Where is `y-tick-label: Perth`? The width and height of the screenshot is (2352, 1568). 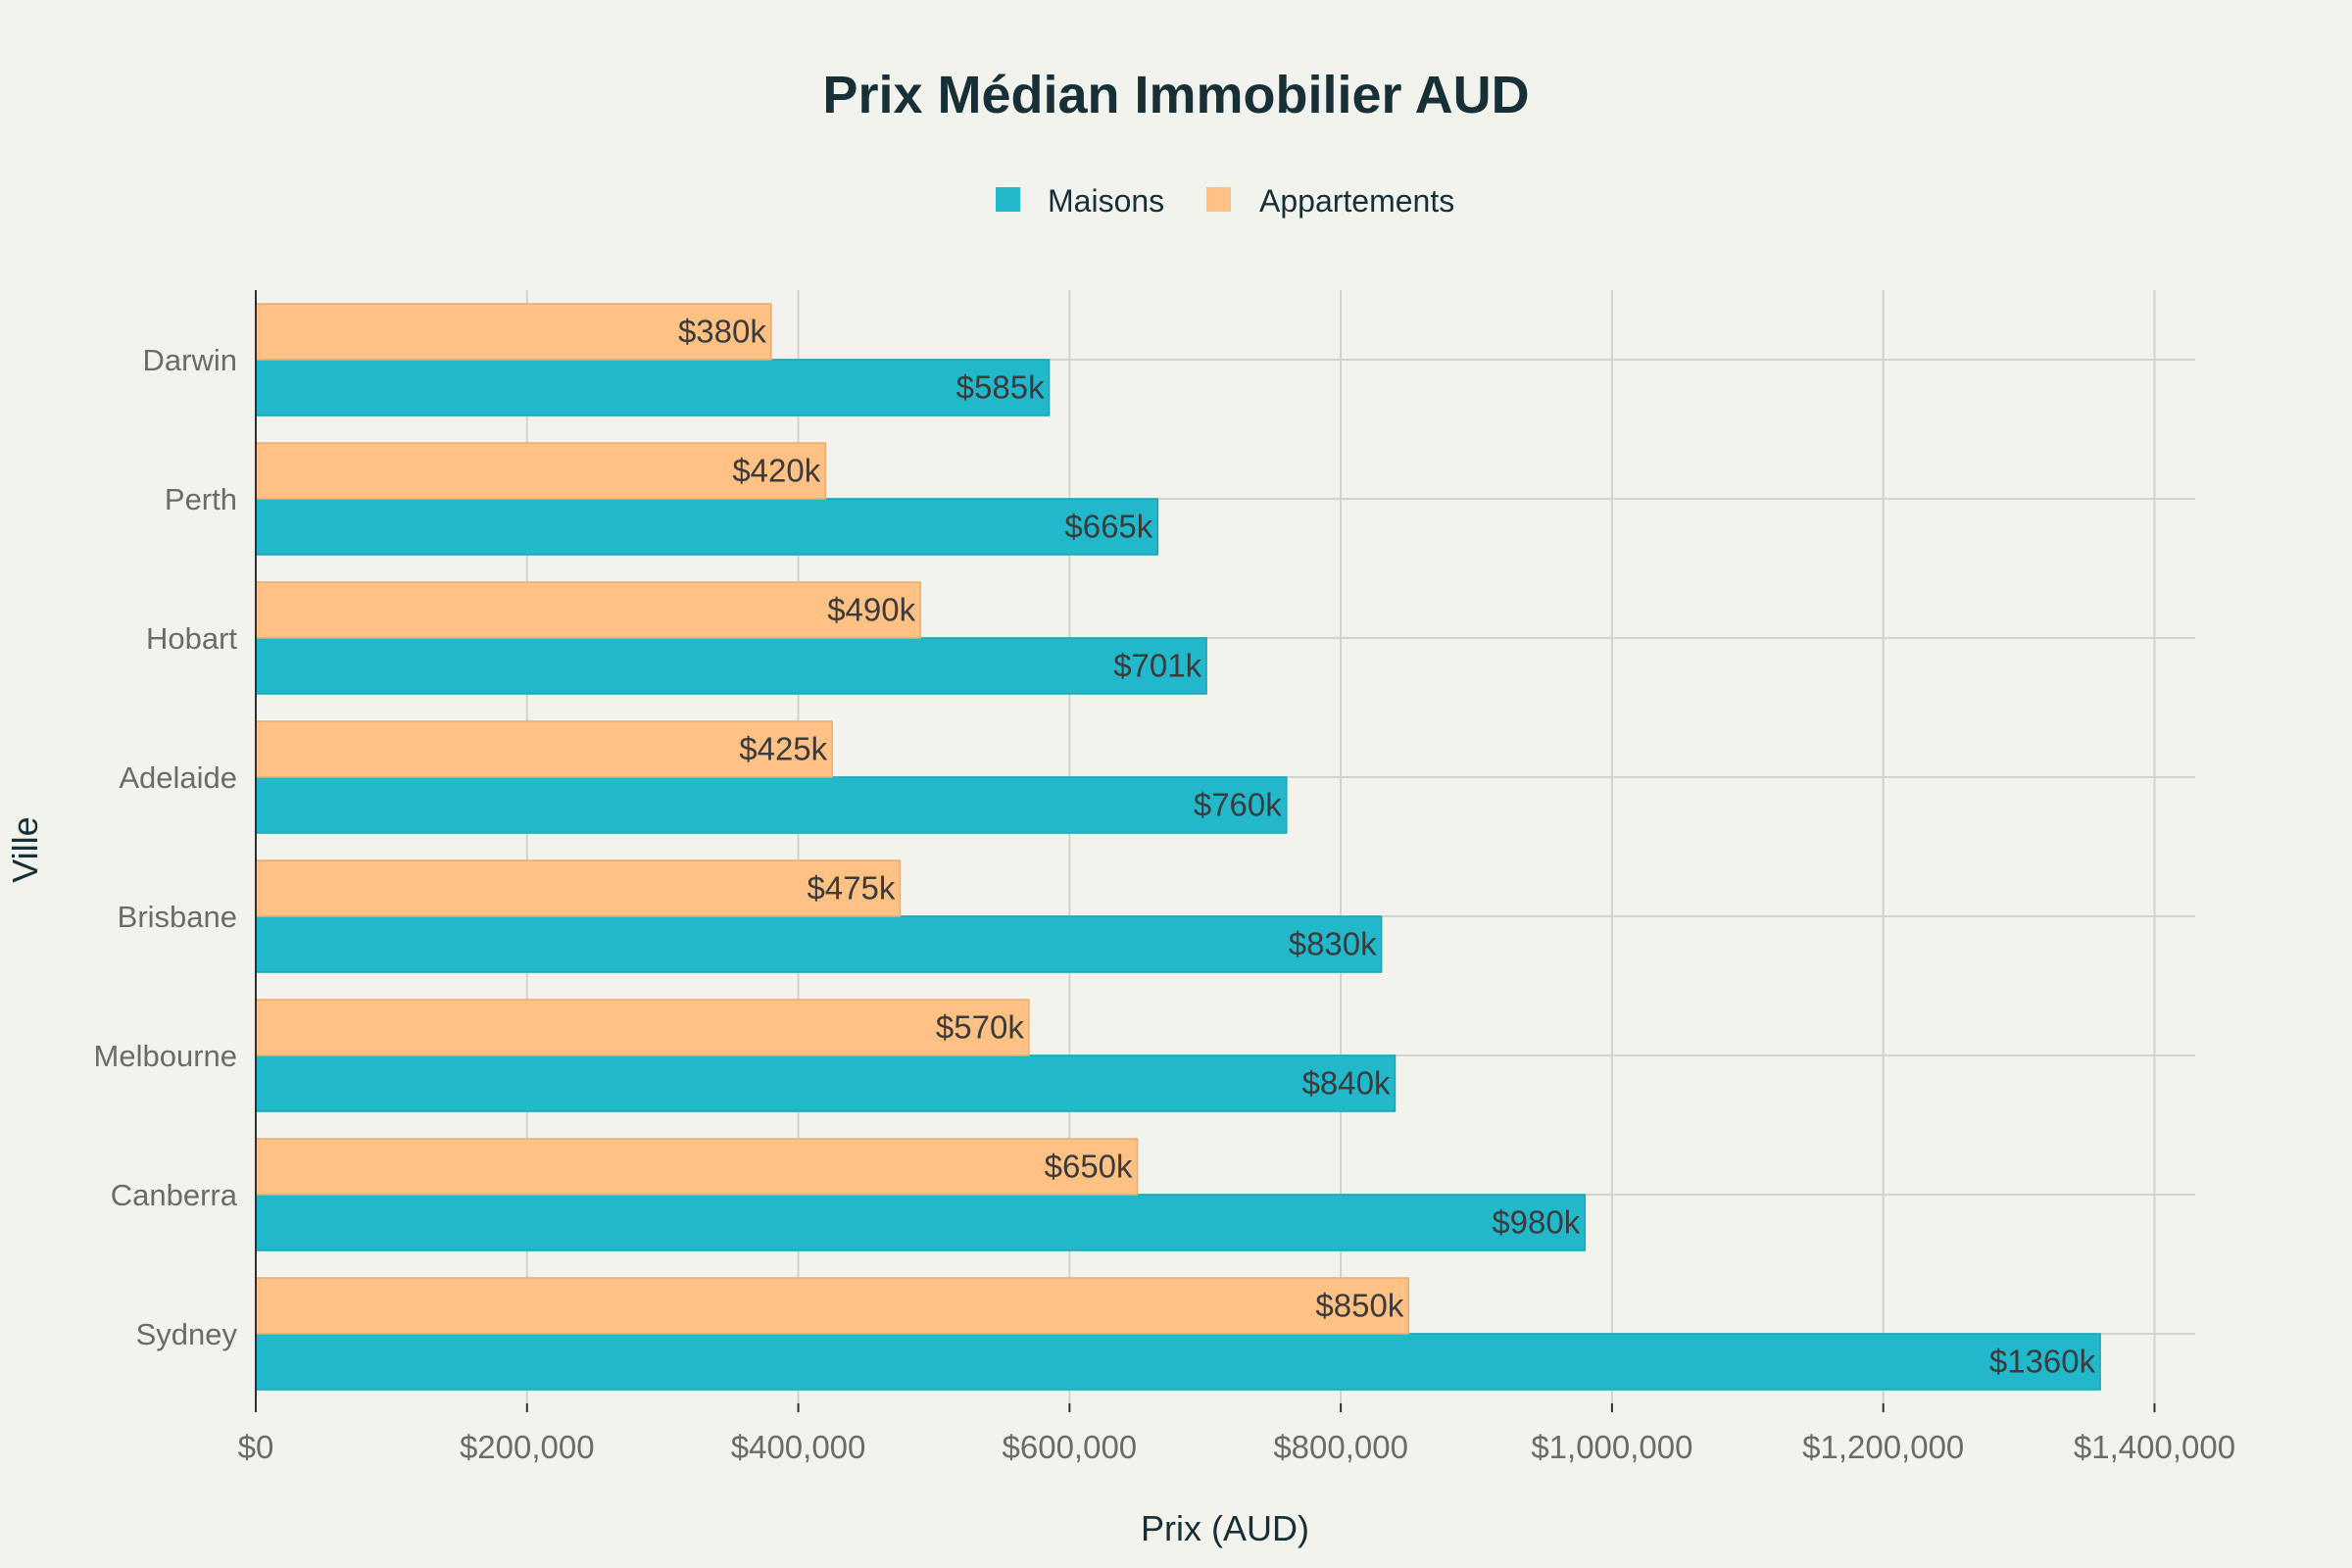
y-tick-label: Perth is located at coordinates (201, 499).